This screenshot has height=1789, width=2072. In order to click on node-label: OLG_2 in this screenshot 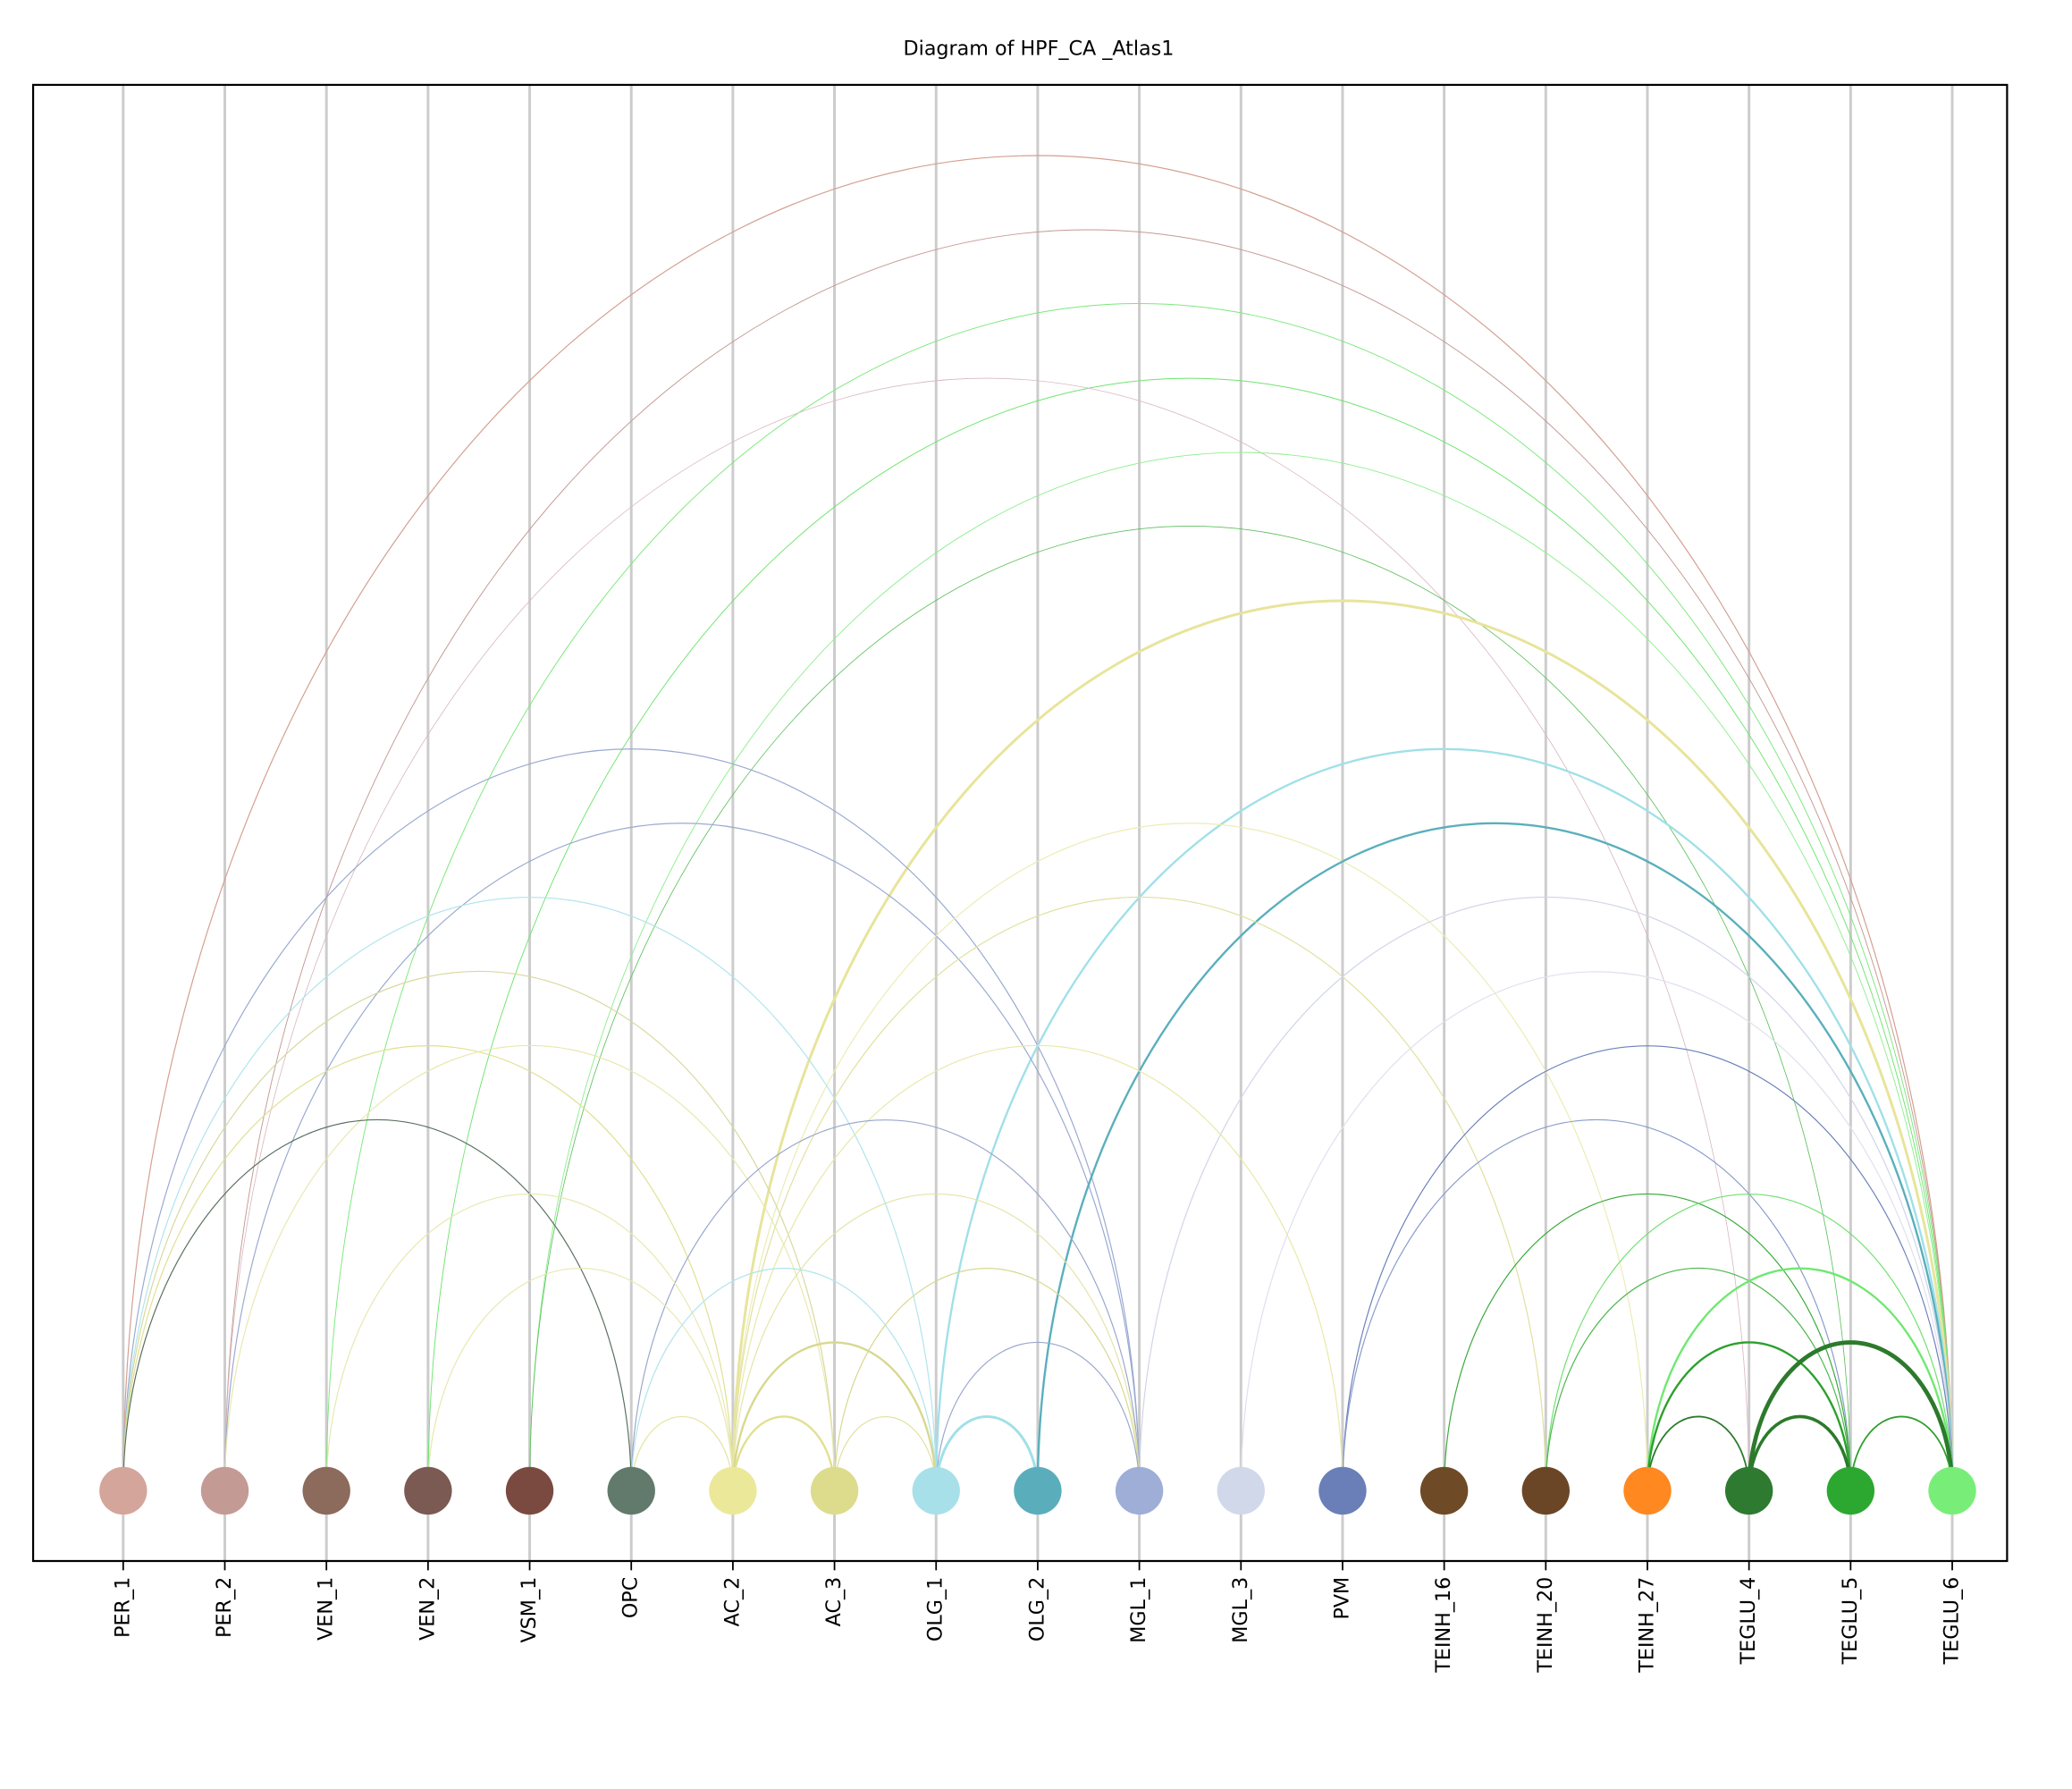, I will do `click(1037, 1609)`.